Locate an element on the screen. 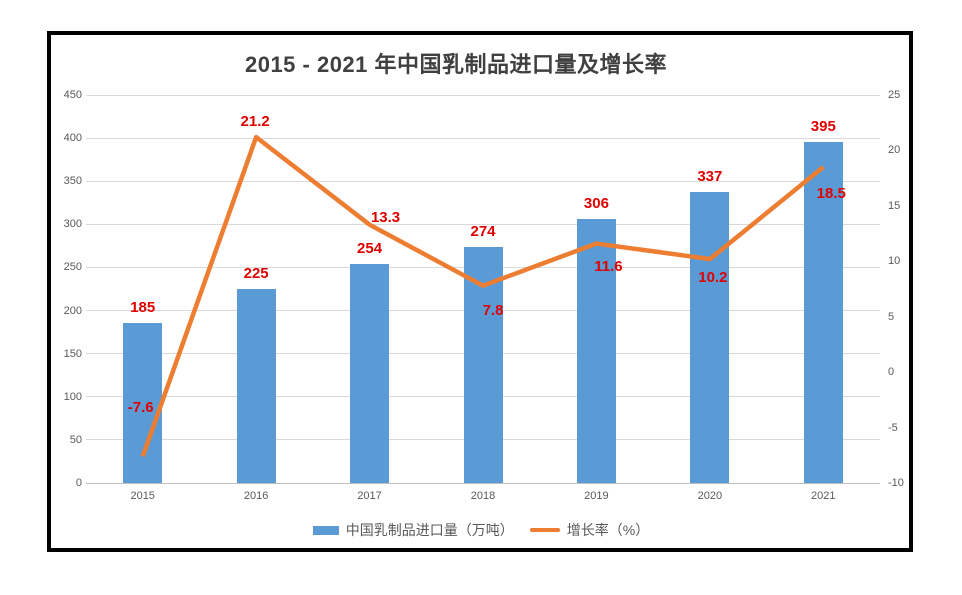 This screenshot has height=595, width=962. right-axis-tick-label: 0 is located at coordinates (891, 372).